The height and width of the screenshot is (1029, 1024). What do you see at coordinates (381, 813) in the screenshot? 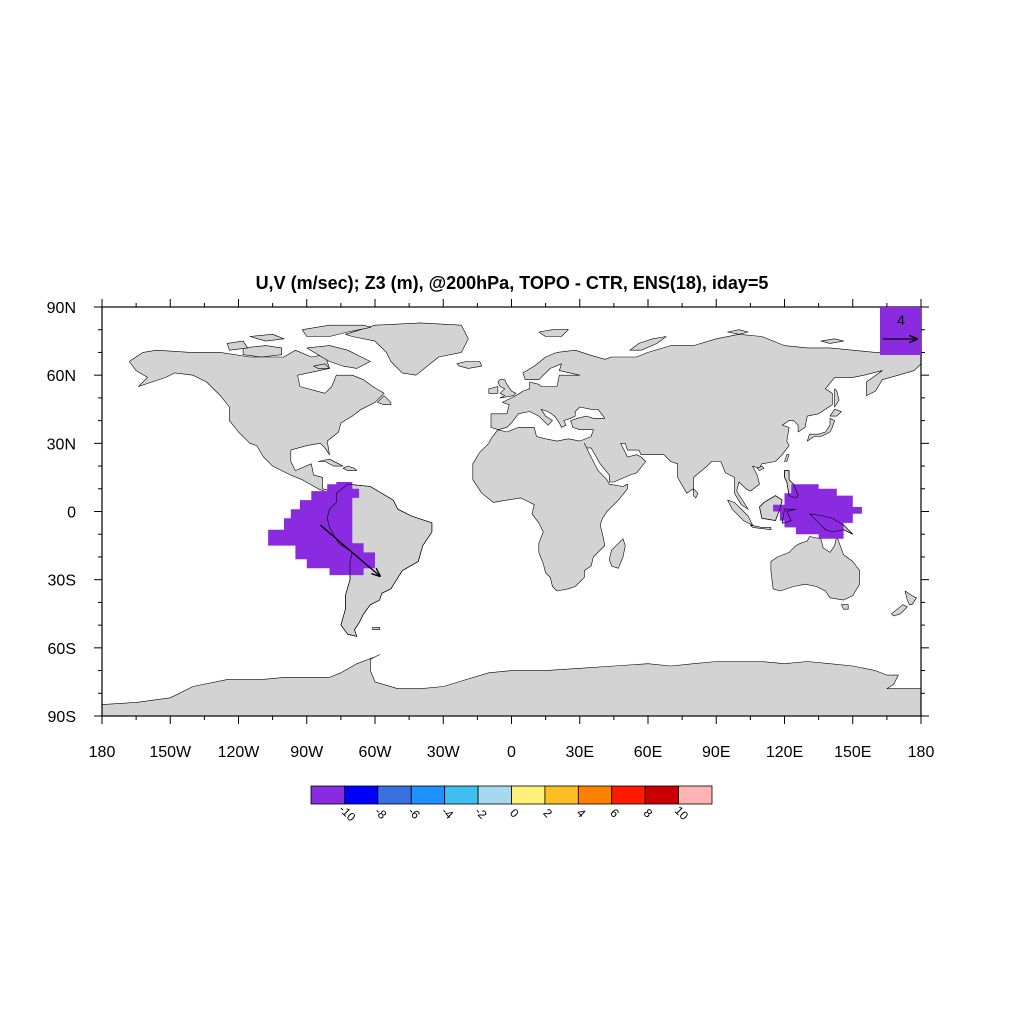
I see `colorbar-label: -8` at bounding box center [381, 813].